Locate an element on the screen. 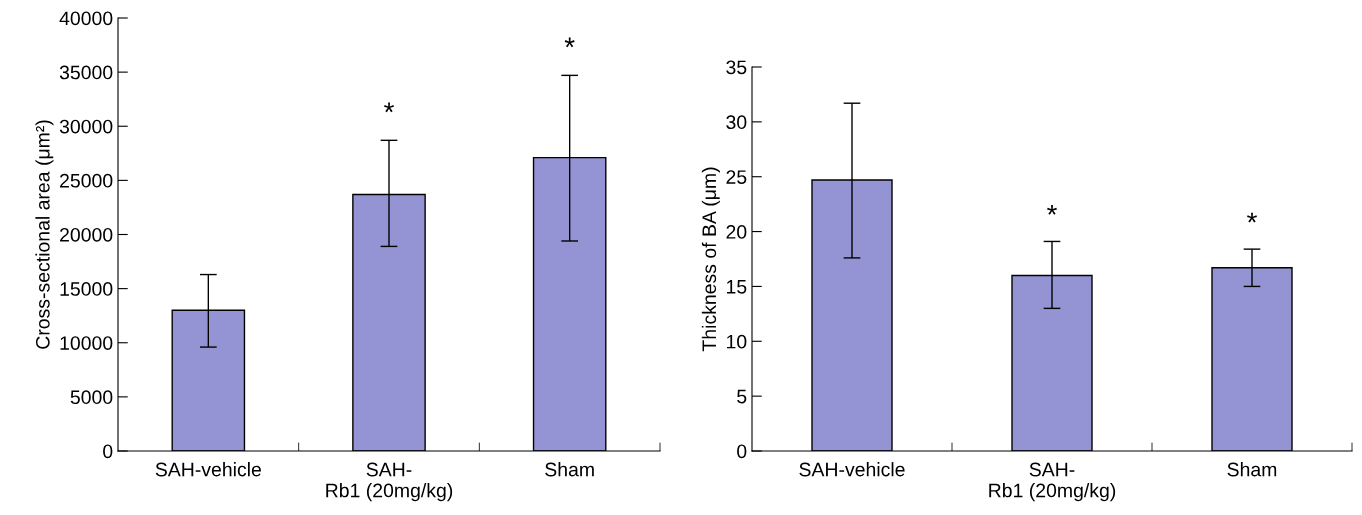  y-axis-title: Cross-sectional area (μm²) is located at coordinates (44, 234).